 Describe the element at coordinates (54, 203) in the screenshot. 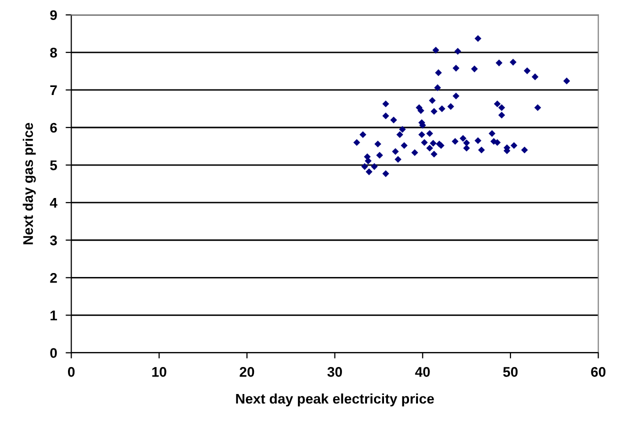

I see `y-tick-label: 4` at that location.